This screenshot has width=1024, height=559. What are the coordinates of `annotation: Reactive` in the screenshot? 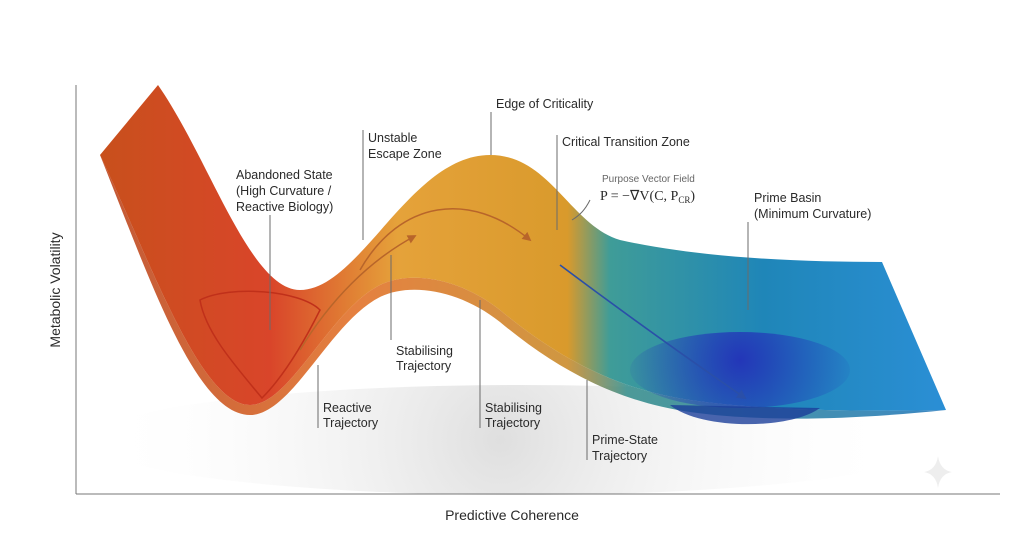 It's located at (347, 408).